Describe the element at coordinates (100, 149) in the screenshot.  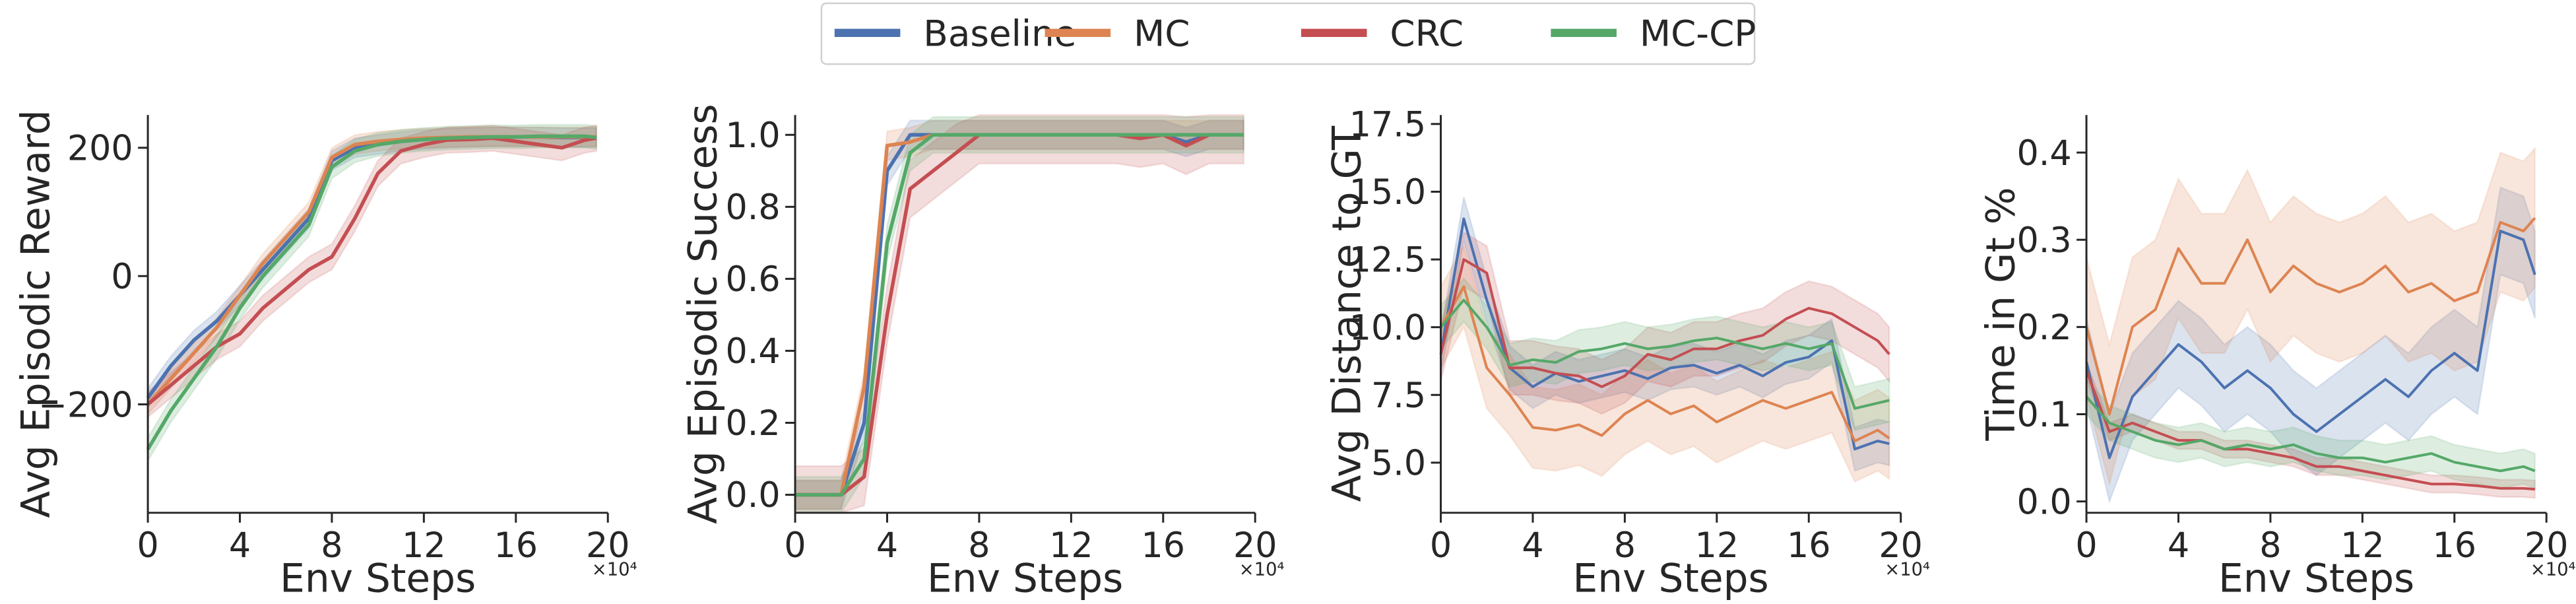
I see `y-tick-label: 200` at that location.